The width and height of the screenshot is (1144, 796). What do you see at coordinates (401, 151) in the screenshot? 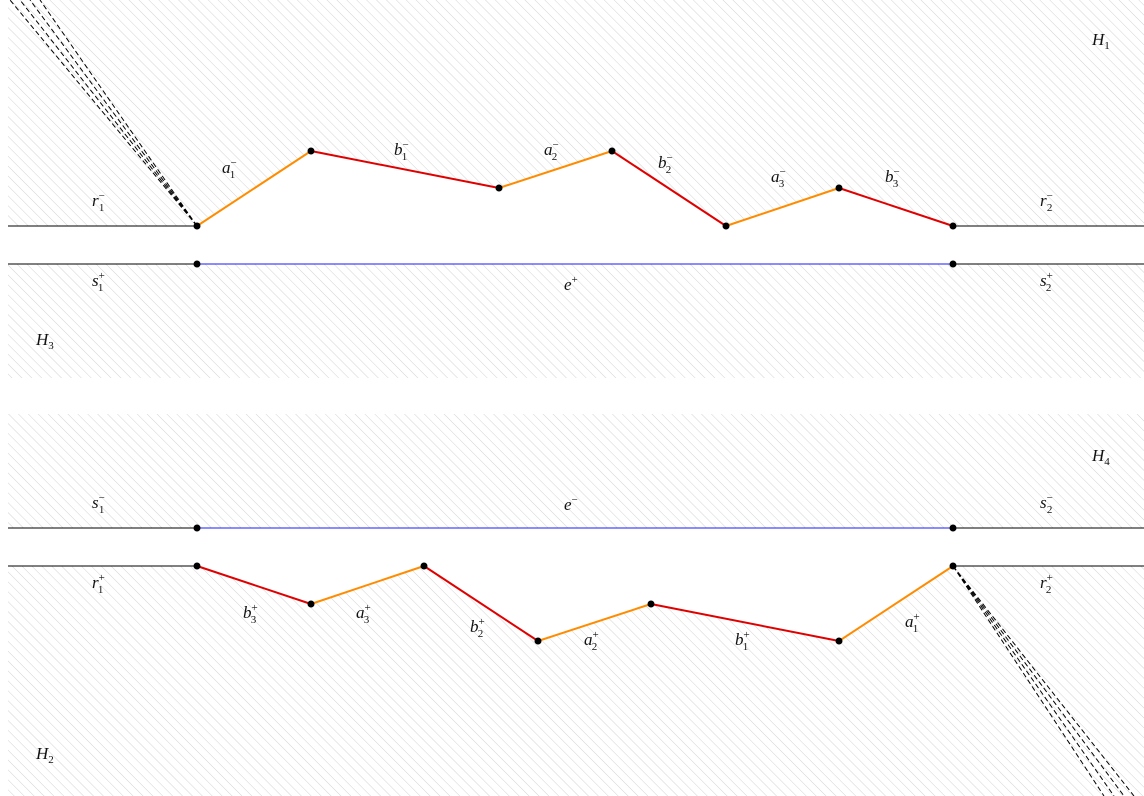
I see `label-b1-minus: b− 1` at bounding box center [401, 151].